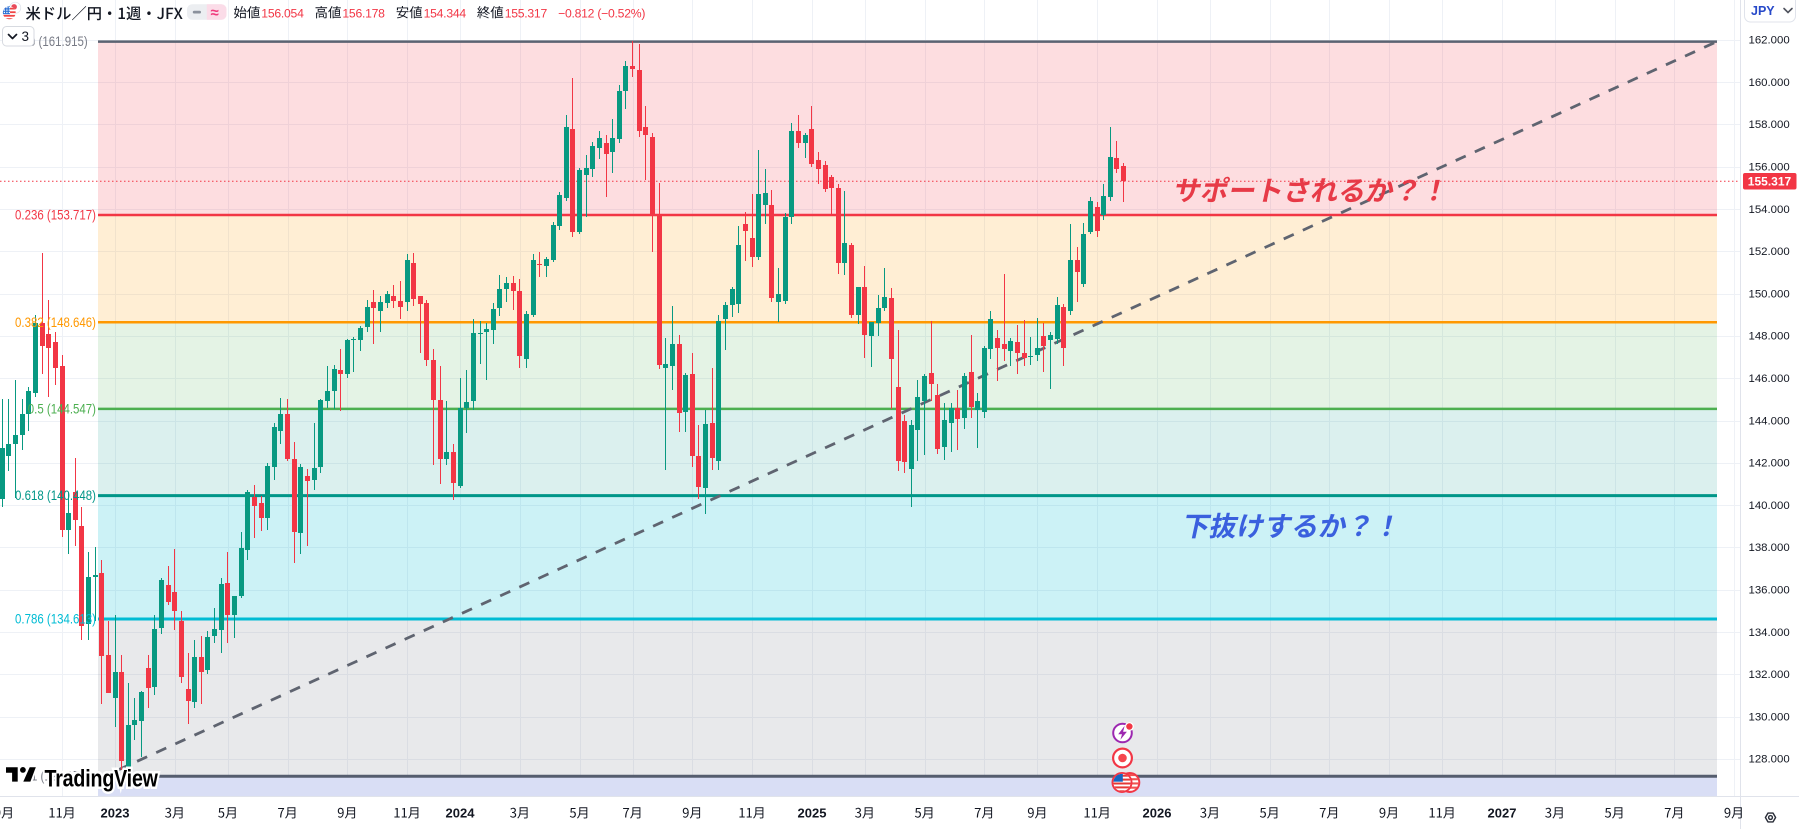 The width and height of the screenshot is (1799, 829). Describe the element at coordinates (1769, 591) in the screenshot. I see `svg-text: 136.000` at that location.